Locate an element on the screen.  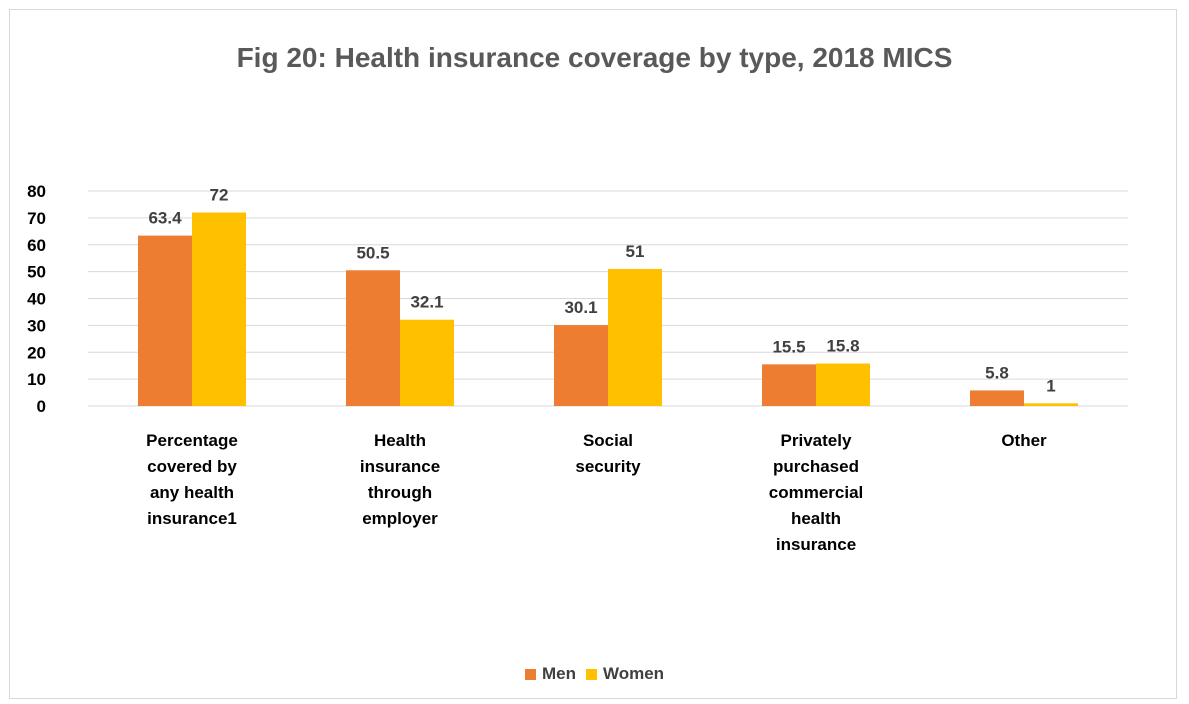
y-tick-label: 60 is located at coordinates (36, 245).